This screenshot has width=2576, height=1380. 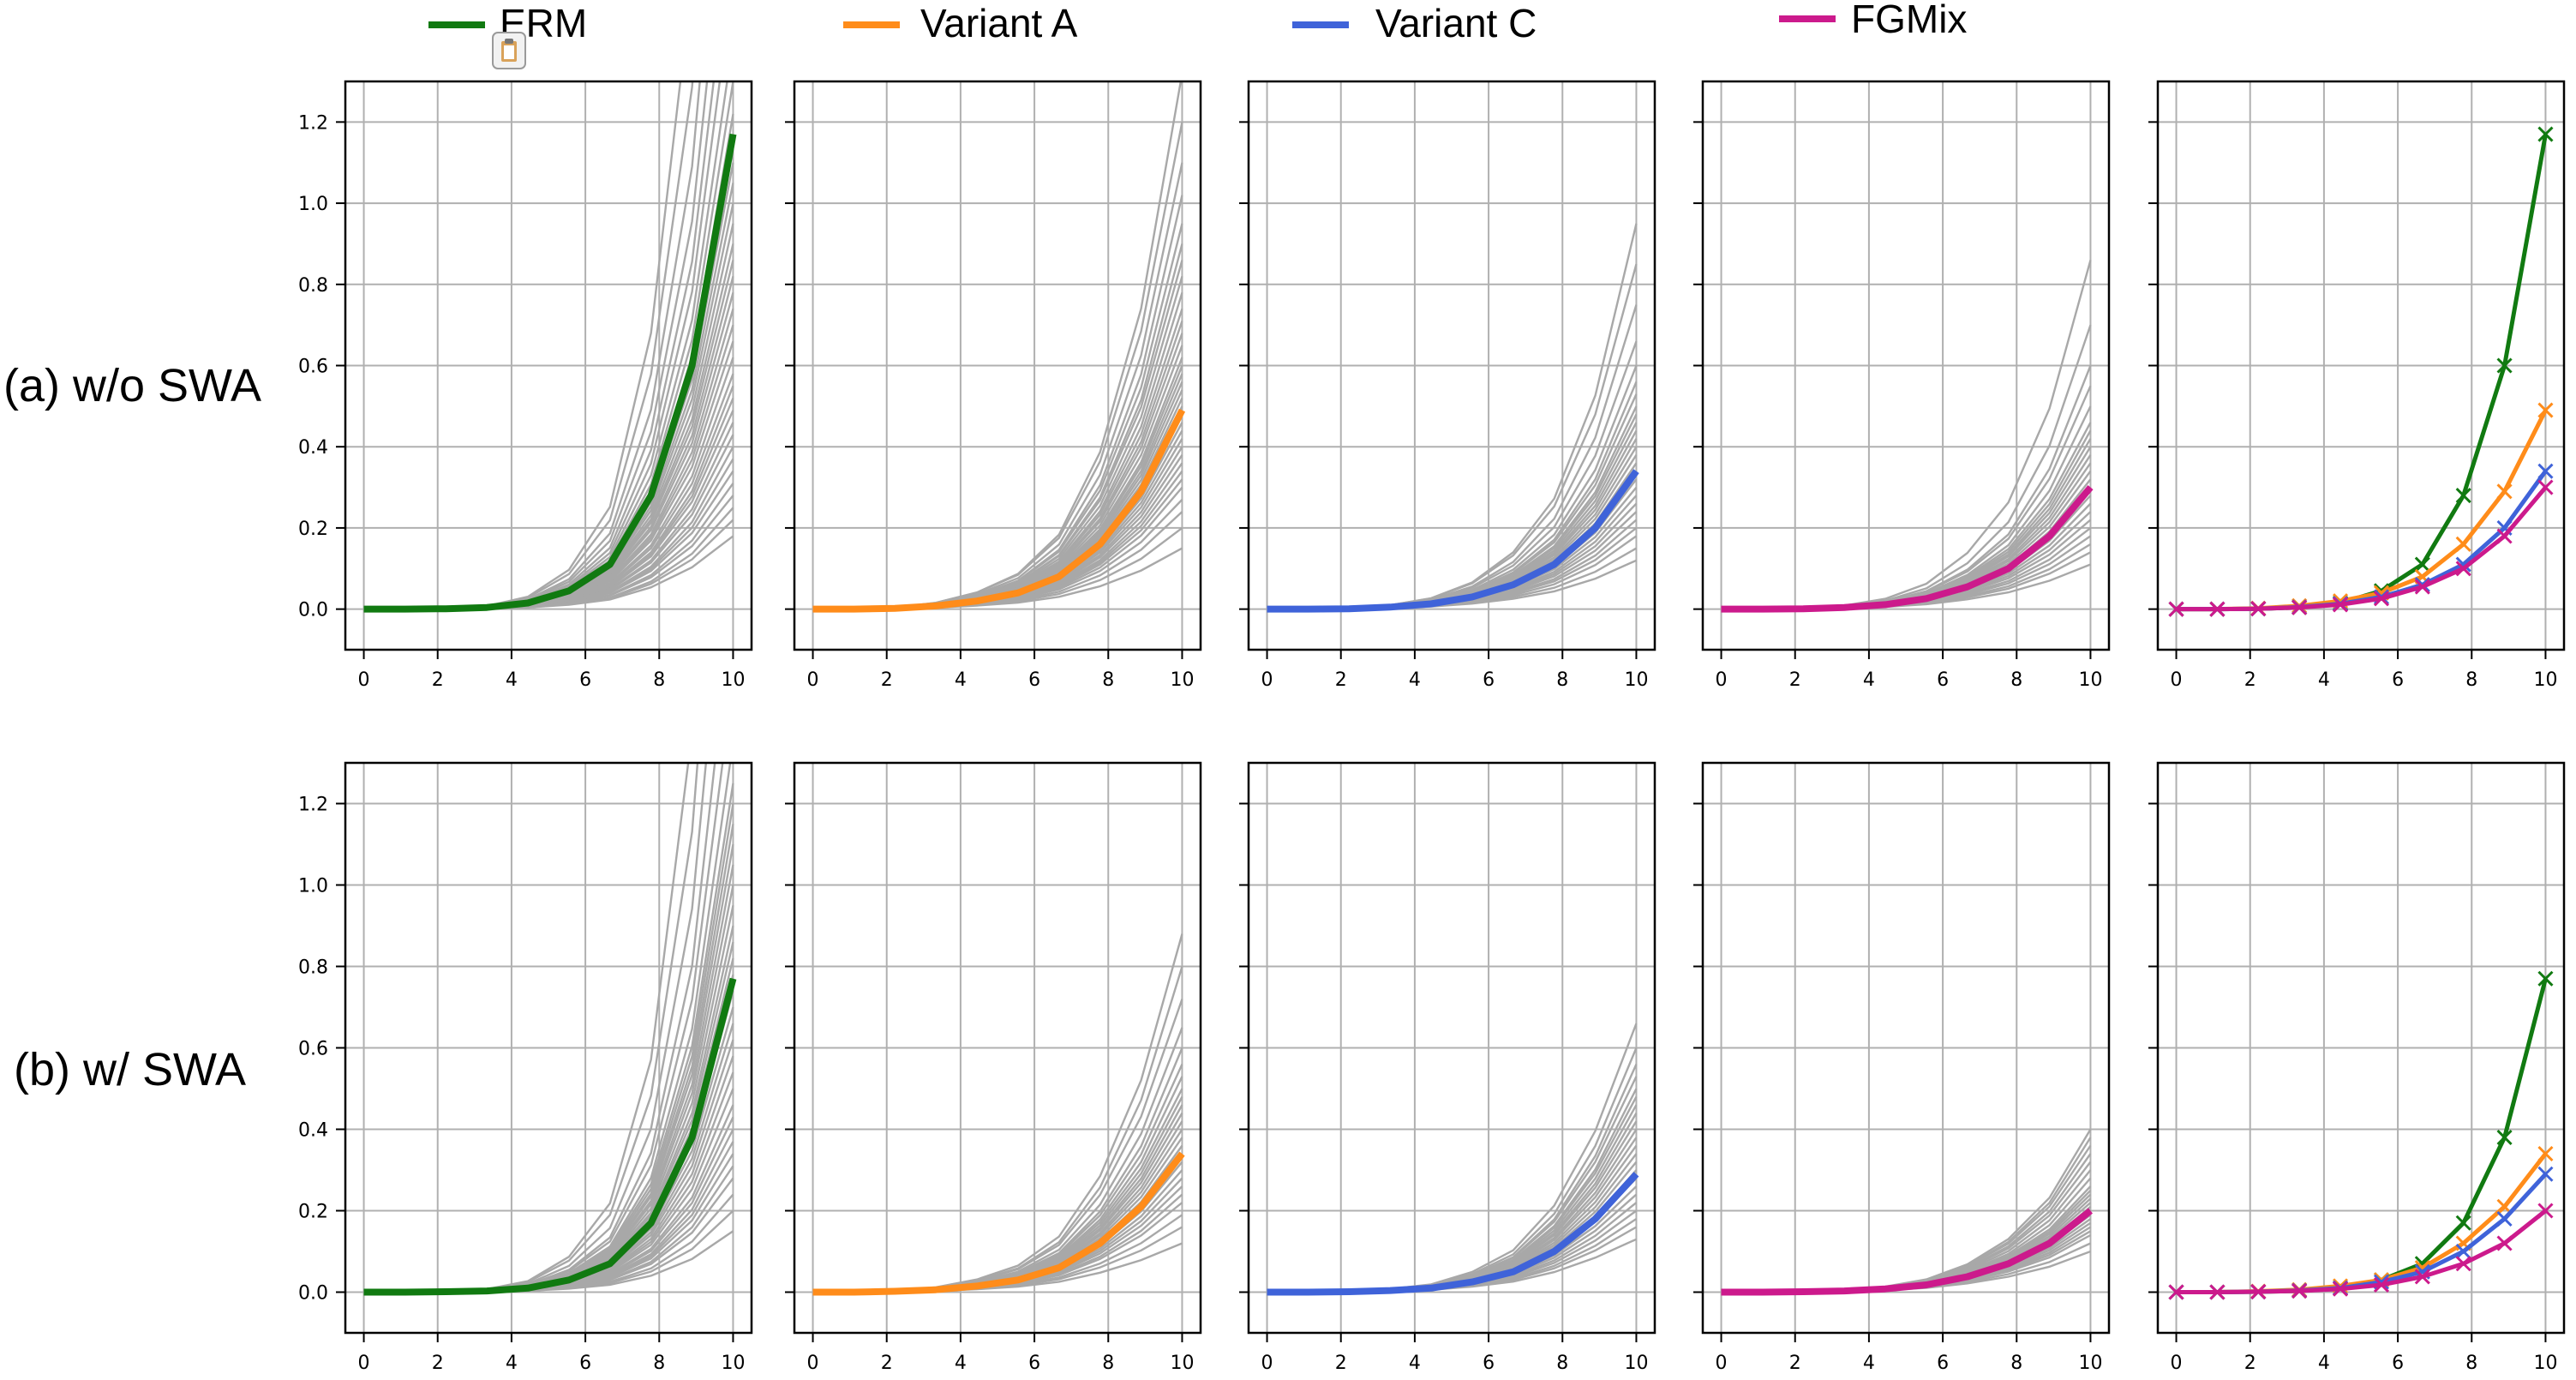 What do you see at coordinates (2362, 1136) in the screenshot?
I see `erm-line` at bounding box center [2362, 1136].